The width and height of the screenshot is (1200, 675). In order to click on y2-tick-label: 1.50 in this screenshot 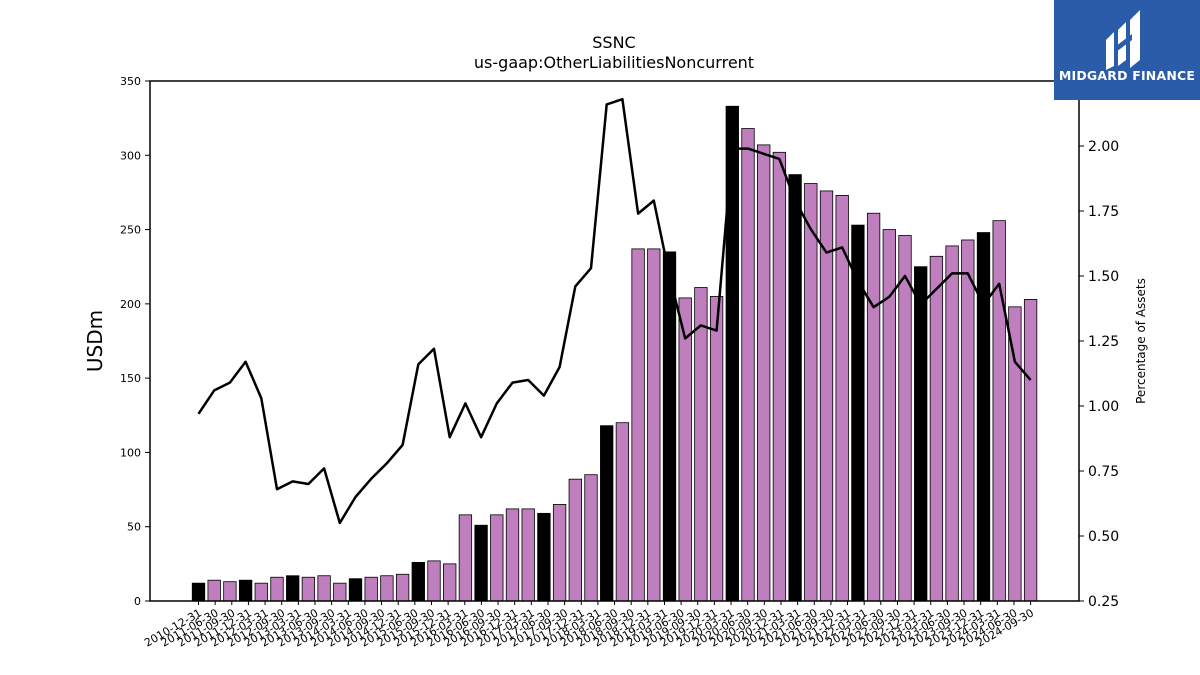, I will do `click(1103, 277)`.